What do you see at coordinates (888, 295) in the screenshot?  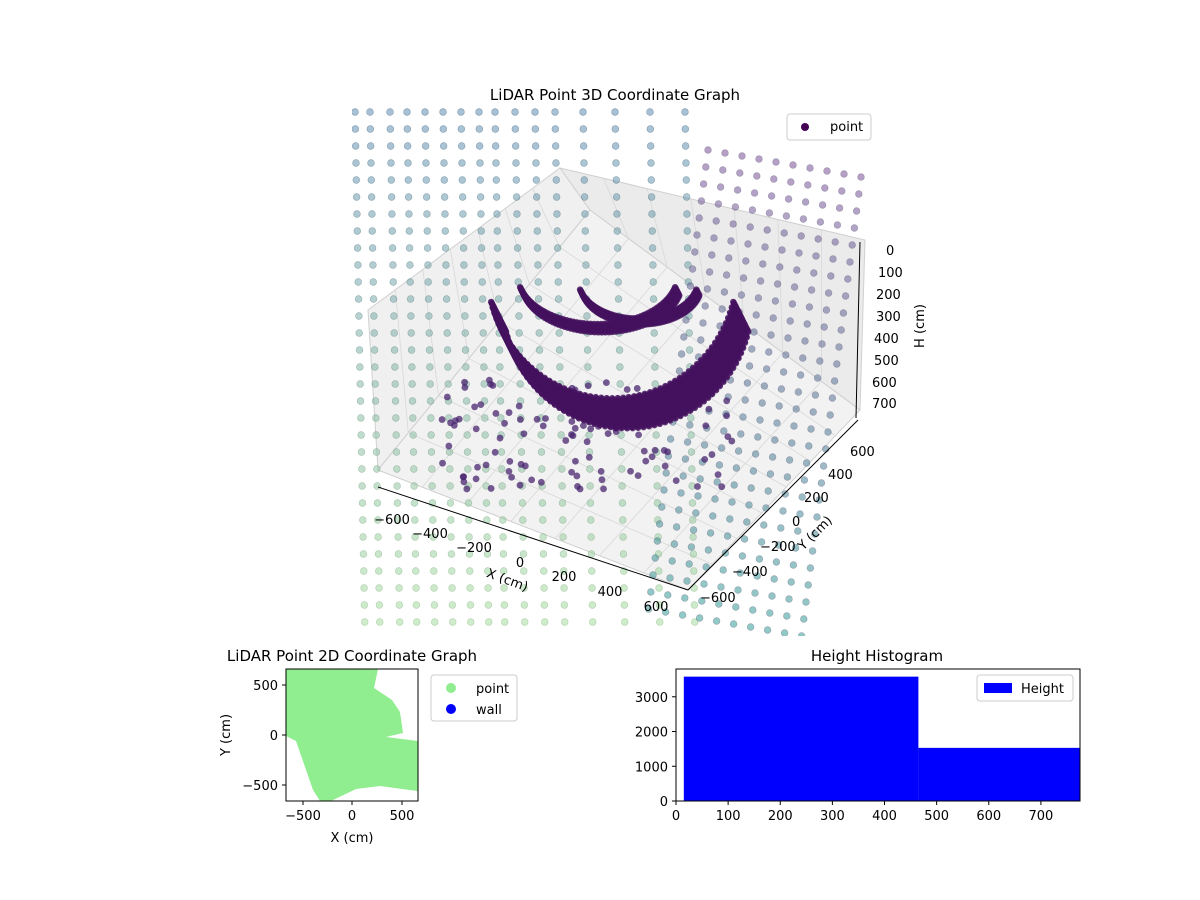 I see `z-tick-label: 200` at bounding box center [888, 295].